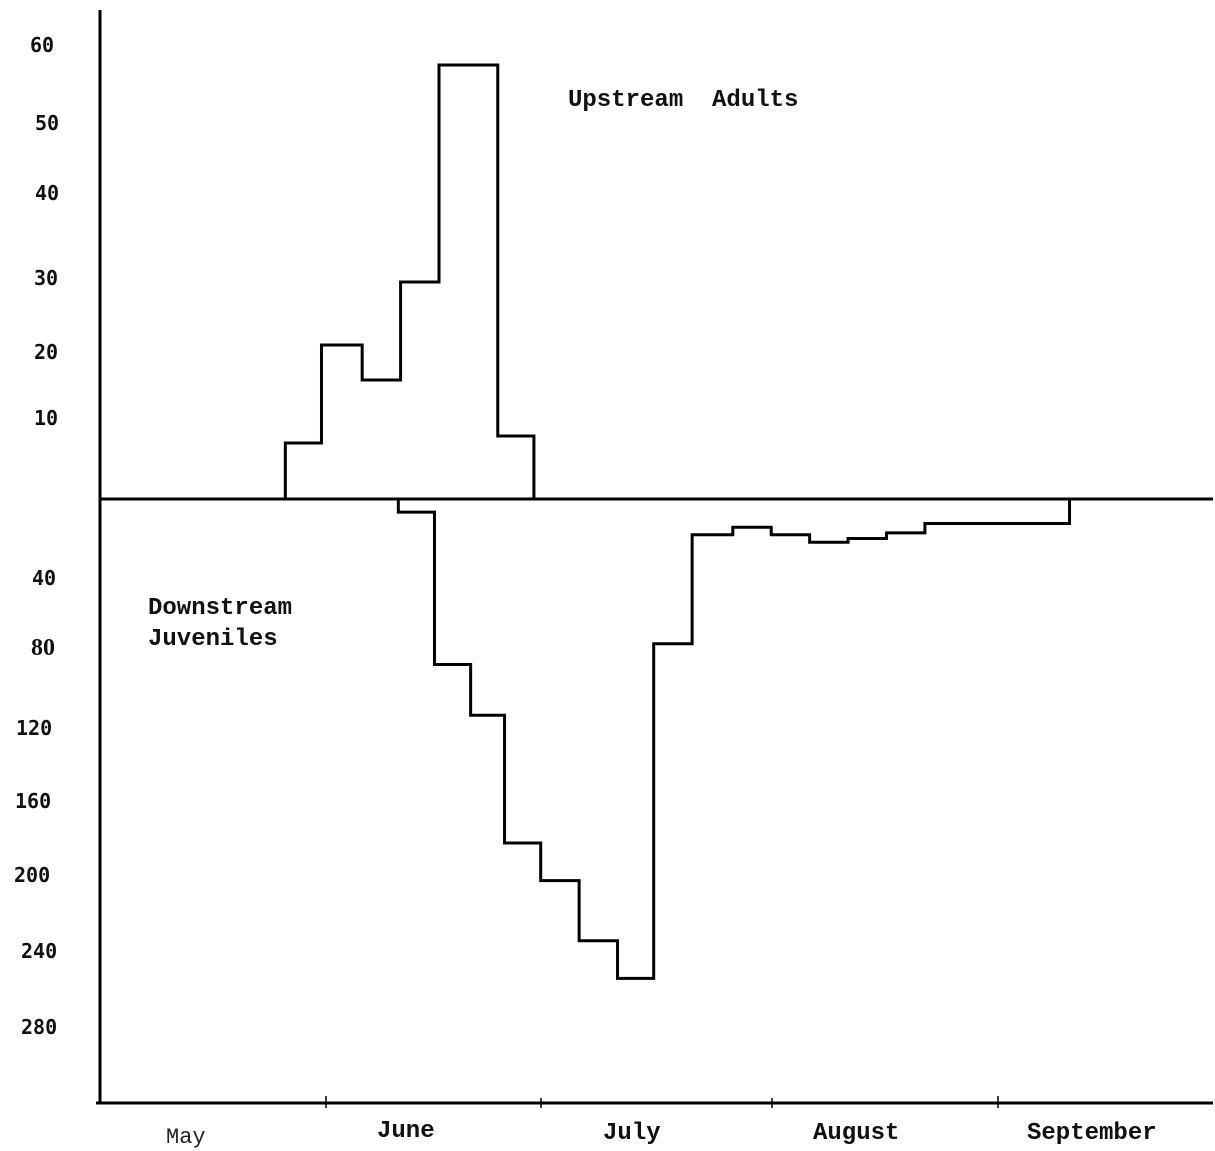  Describe the element at coordinates (1092, 1133) in the screenshot. I see `month-label-september: September` at that location.